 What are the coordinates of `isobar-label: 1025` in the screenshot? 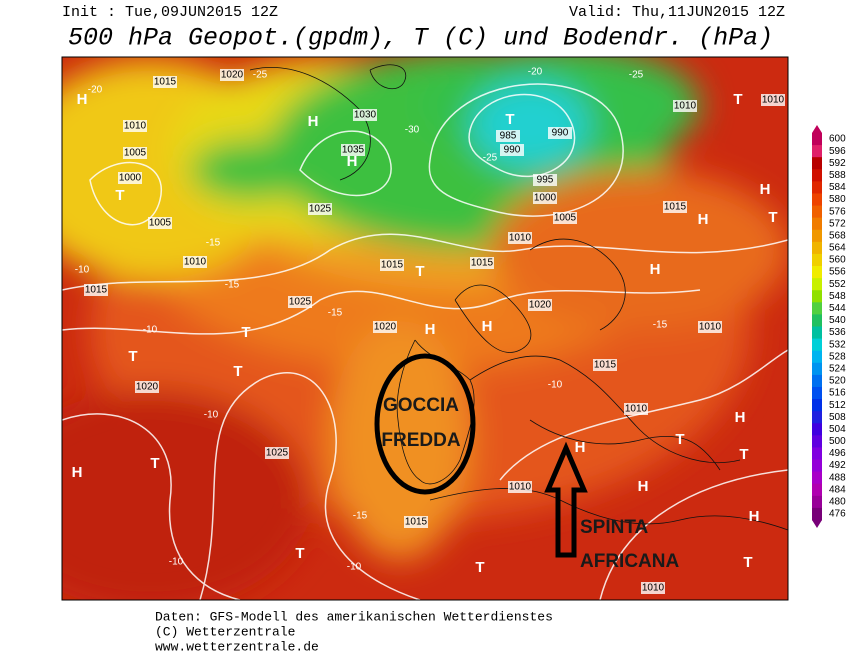 It's located at (277, 453).